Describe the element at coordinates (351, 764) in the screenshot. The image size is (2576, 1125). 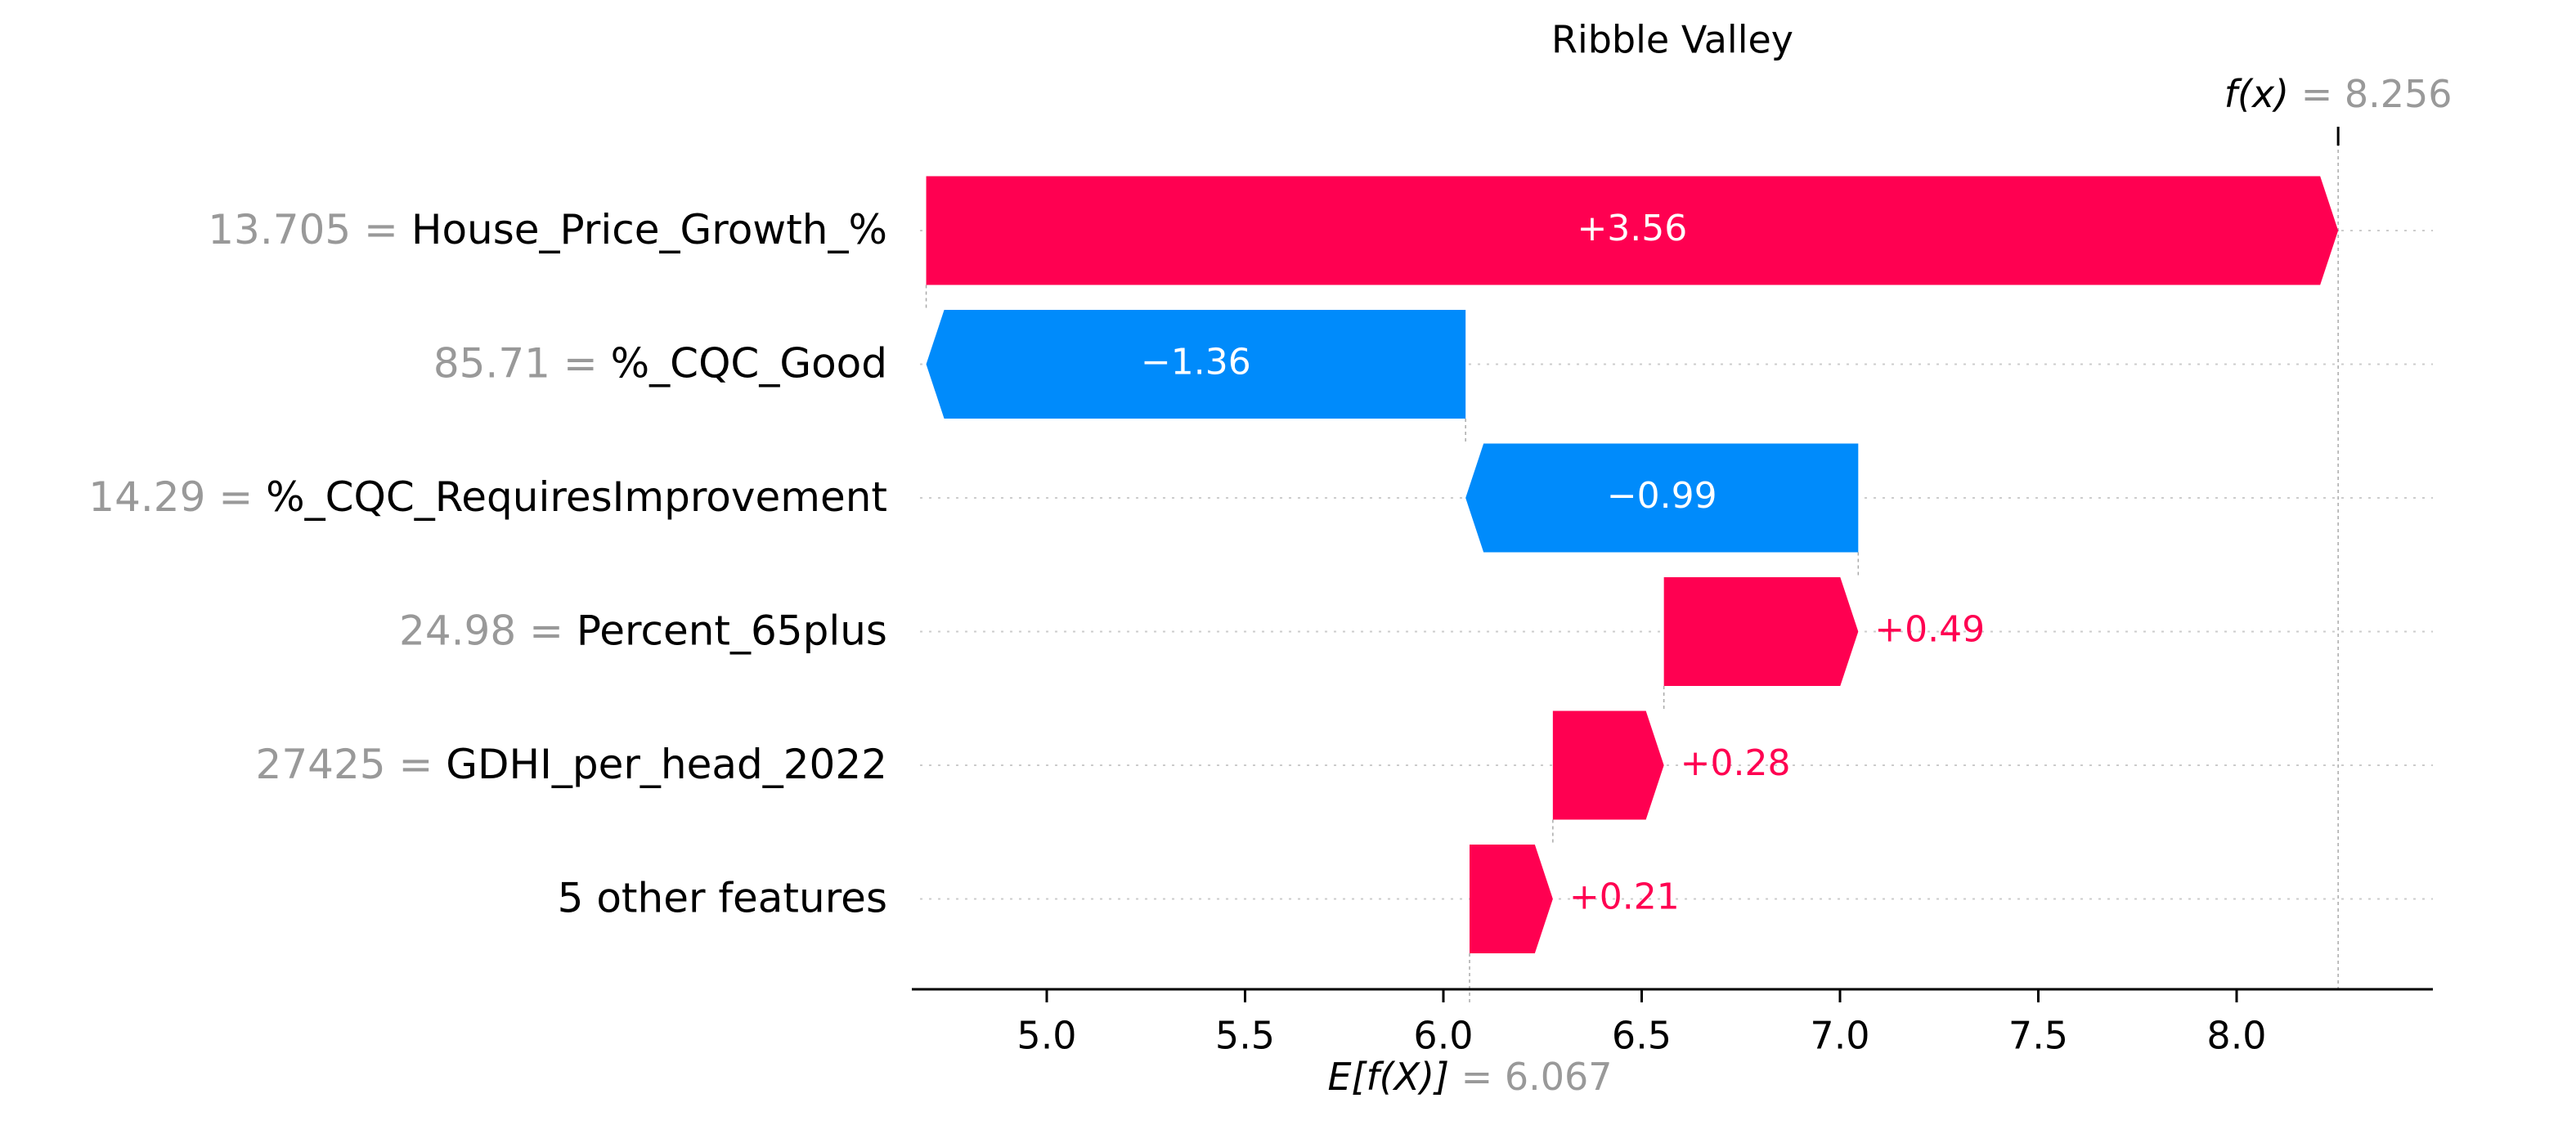
I see `feature-value: 27425 =` at that location.